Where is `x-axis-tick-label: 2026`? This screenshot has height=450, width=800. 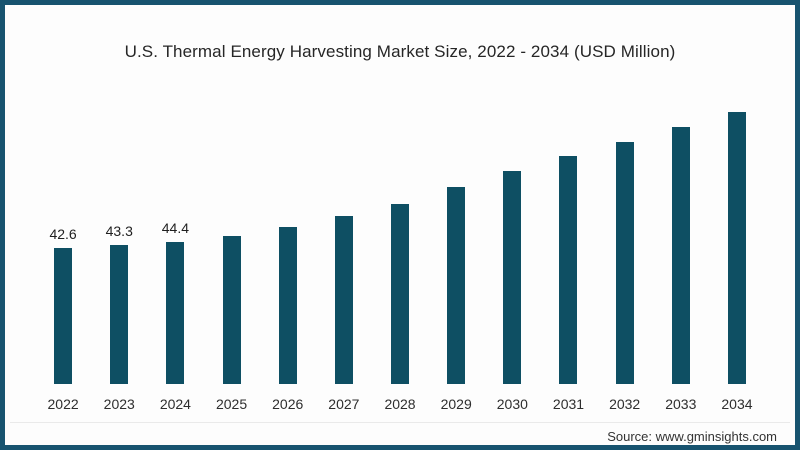
x-axis-tick-label: 2026 is located at coordinates (288, 404).